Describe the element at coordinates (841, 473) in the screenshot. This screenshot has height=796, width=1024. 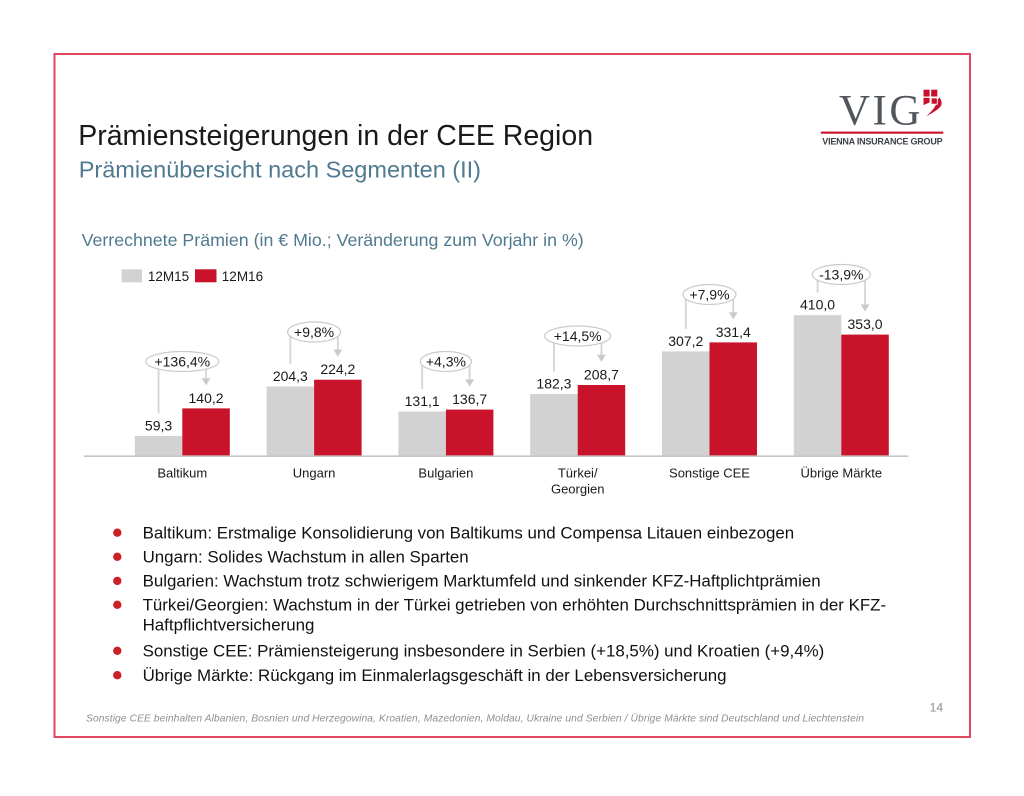
I see `svg-text: Übrige Märkte` at that location.